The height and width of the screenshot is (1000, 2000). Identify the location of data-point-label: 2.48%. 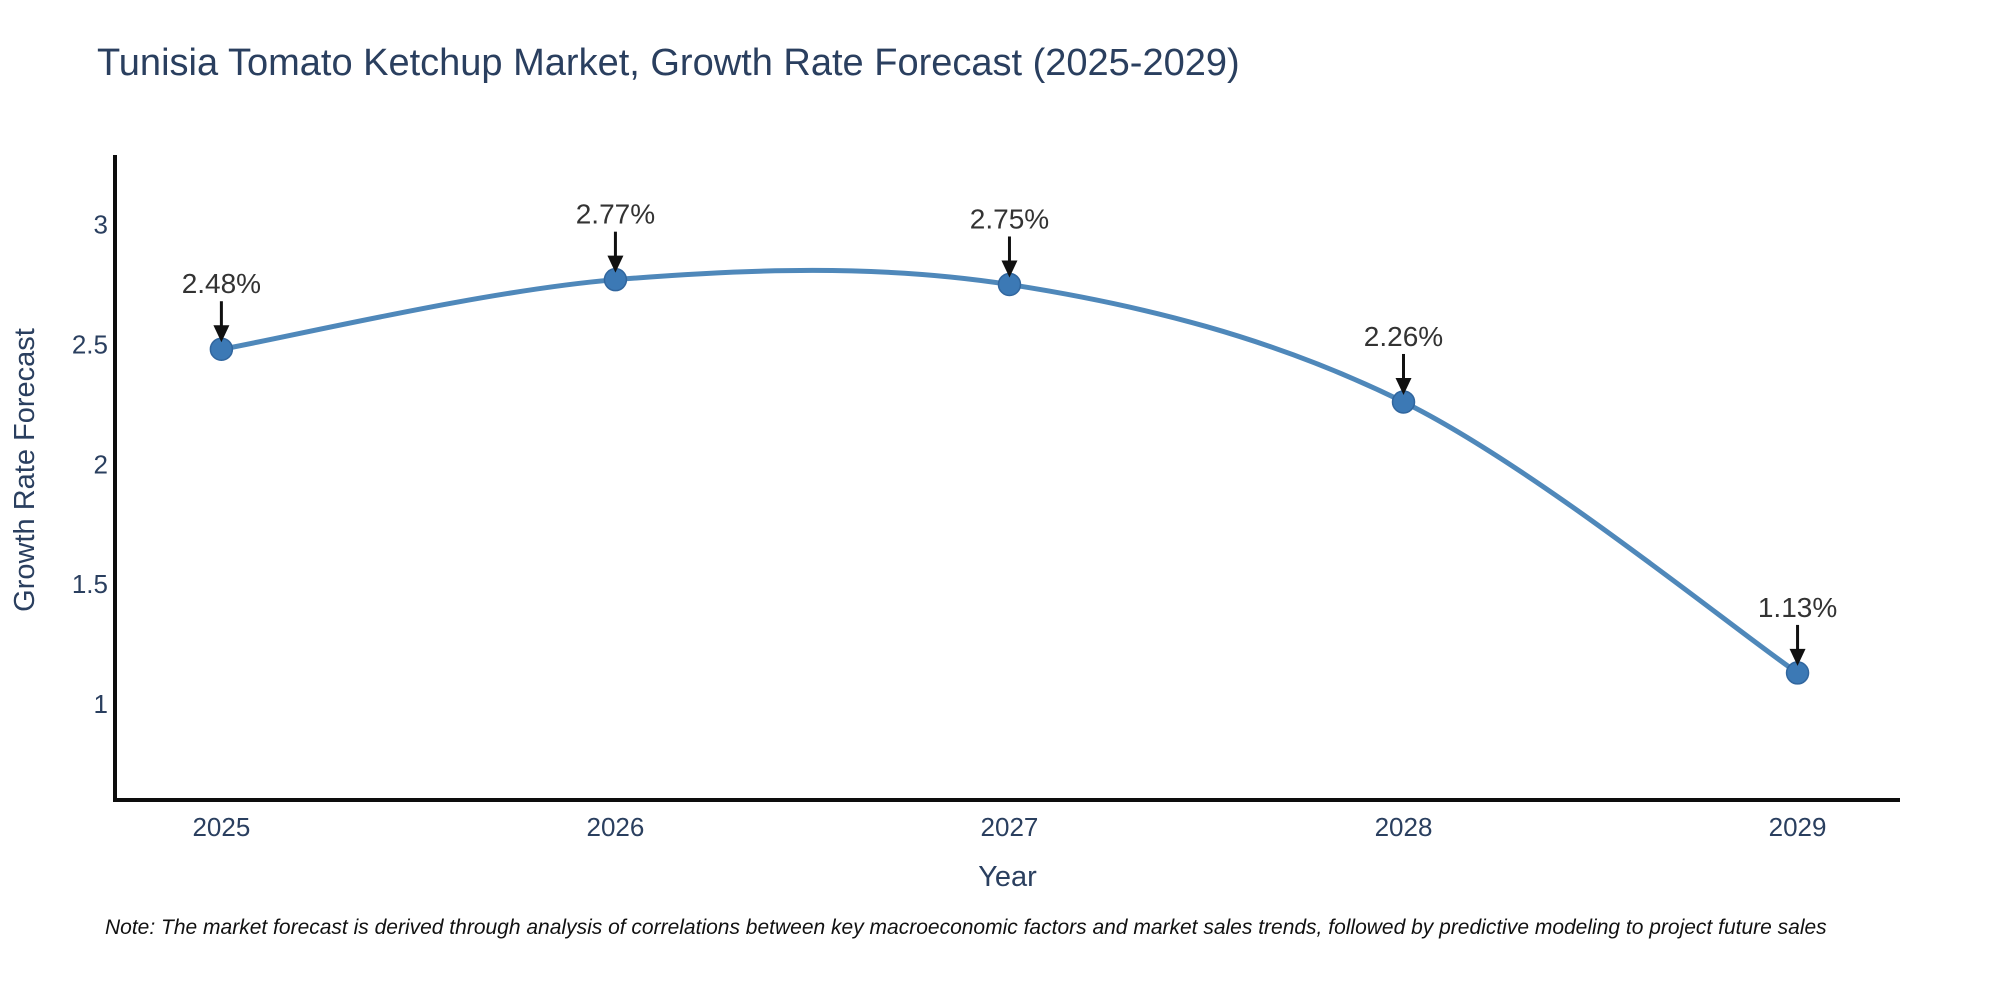
(221, 283).